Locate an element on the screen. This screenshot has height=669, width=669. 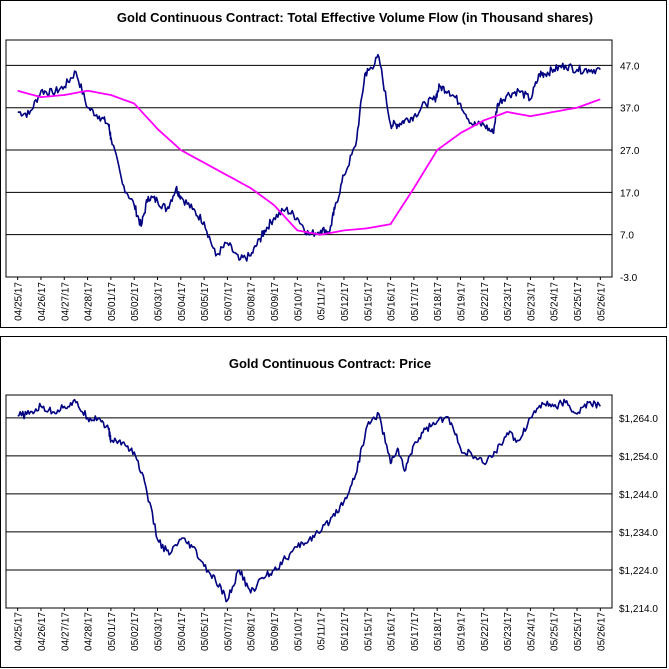
y-tick-label: $1,234.0 is located at coordinates (638, 533).